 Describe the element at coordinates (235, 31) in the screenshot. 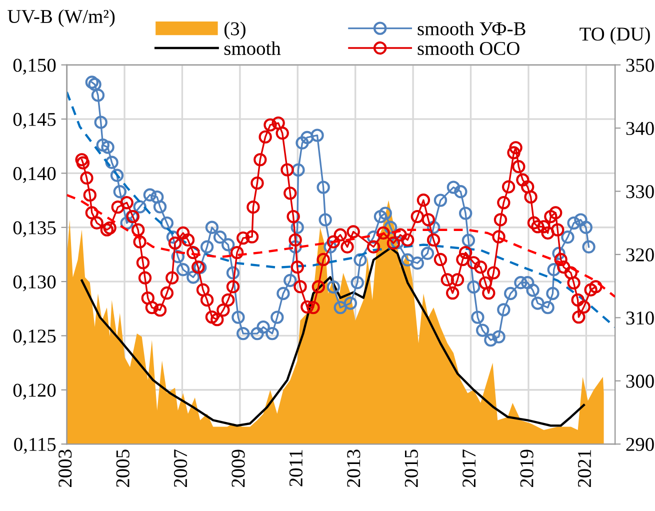

I see `legend-label: (3)` at that location.